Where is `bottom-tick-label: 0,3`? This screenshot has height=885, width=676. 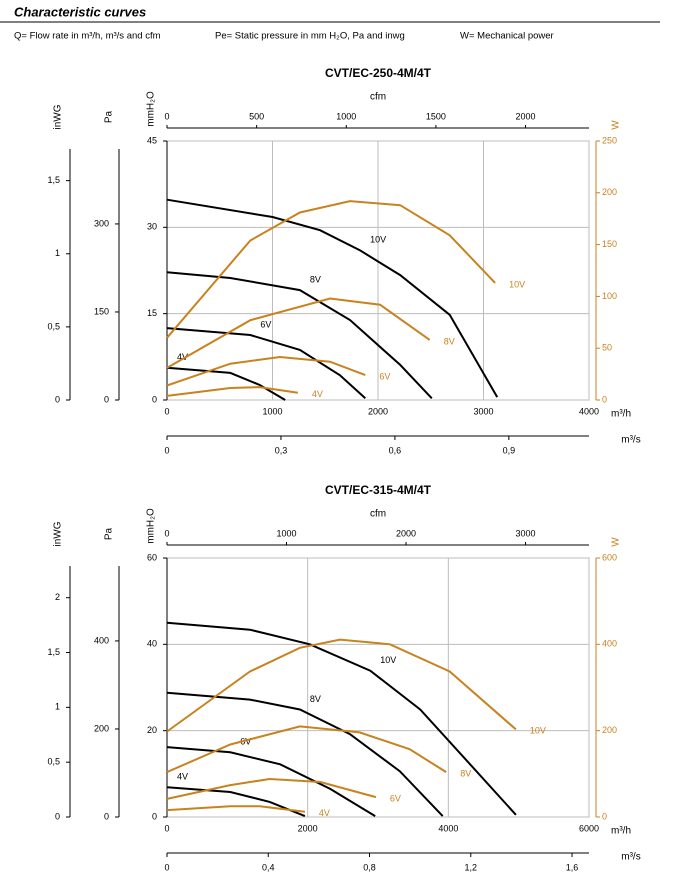 bottom-tick-label: 0,3 is located at coordinates (281, 450).